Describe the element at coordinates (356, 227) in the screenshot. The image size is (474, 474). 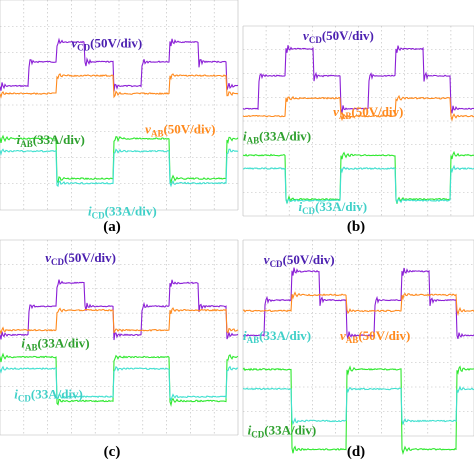
I see `panel-b-caption: (b)` at that location.